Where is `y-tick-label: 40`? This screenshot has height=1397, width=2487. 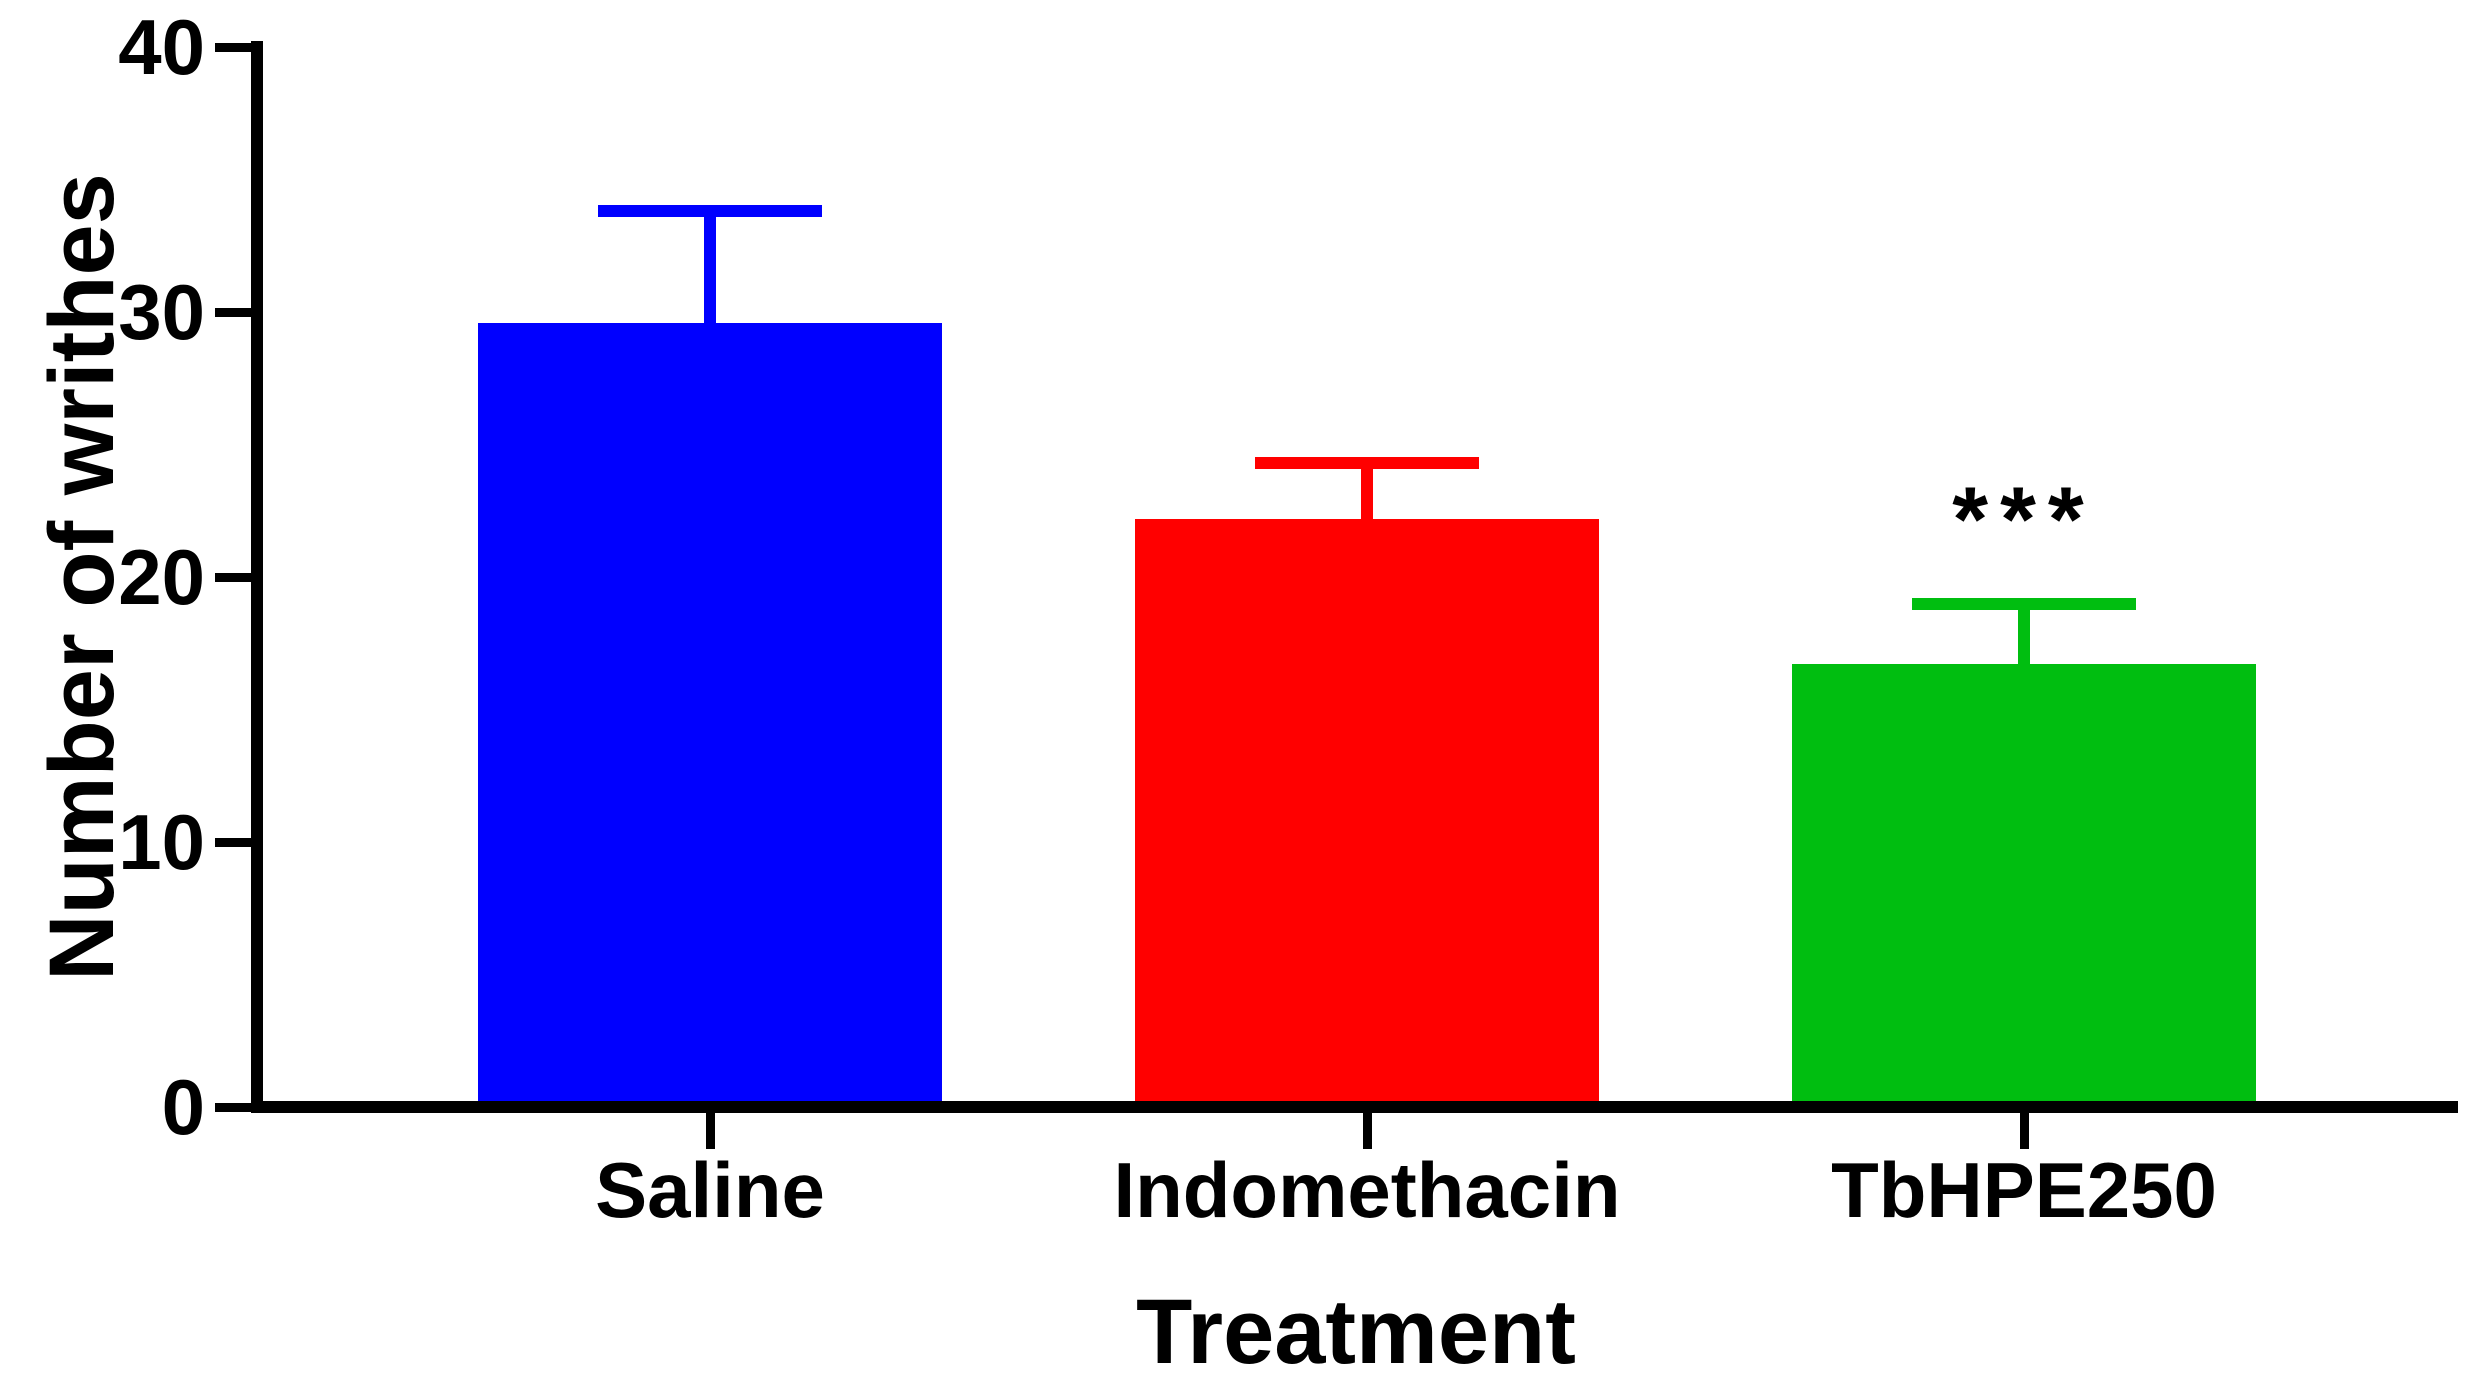
y-tick-label: 40 is located at coordinates (161, 47).